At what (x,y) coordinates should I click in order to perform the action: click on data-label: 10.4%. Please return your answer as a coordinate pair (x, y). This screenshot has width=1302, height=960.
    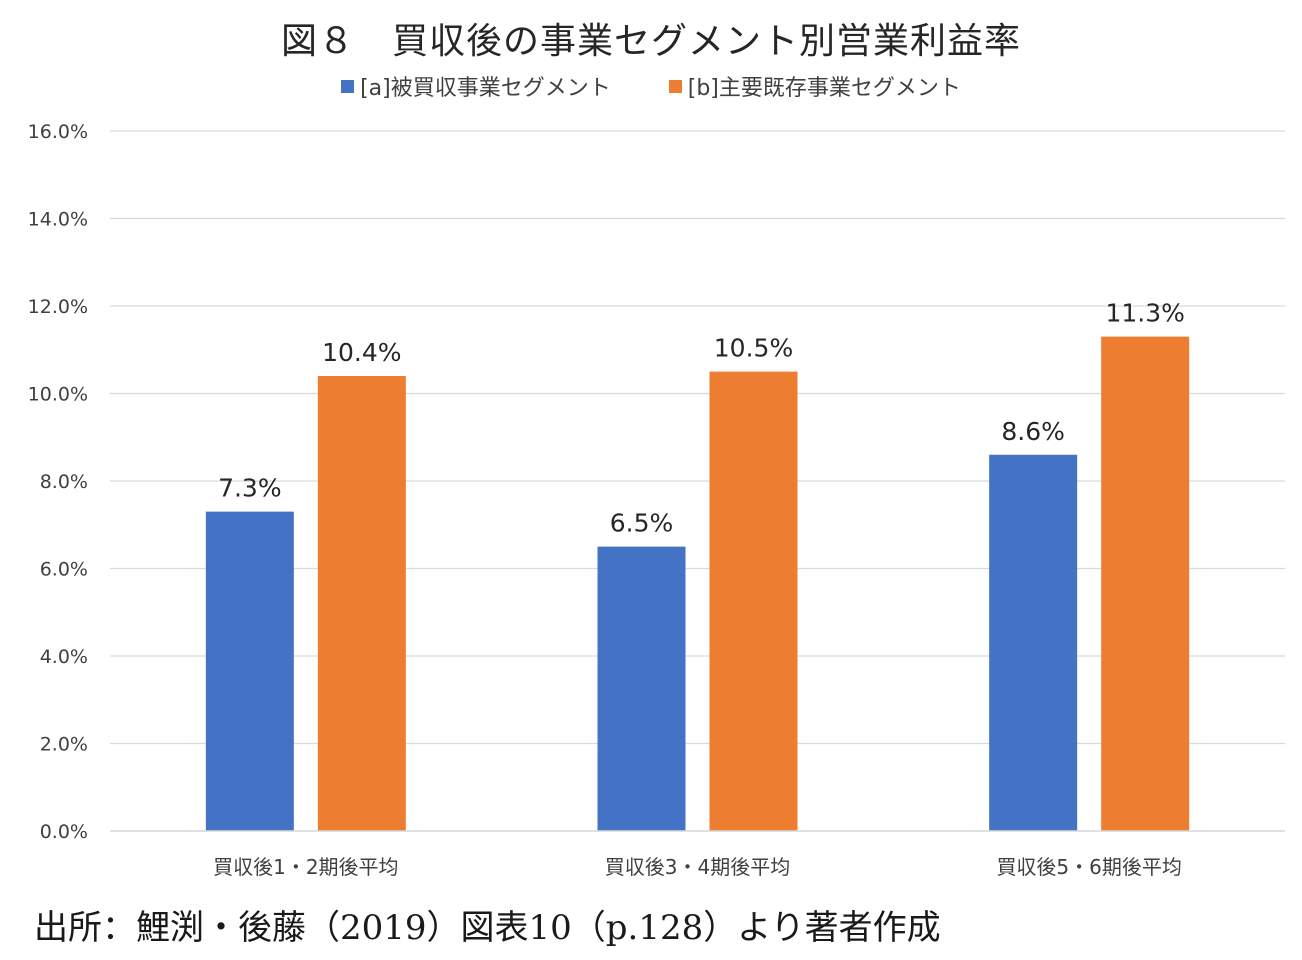
    Looking at the image, I should click on (361, 352).